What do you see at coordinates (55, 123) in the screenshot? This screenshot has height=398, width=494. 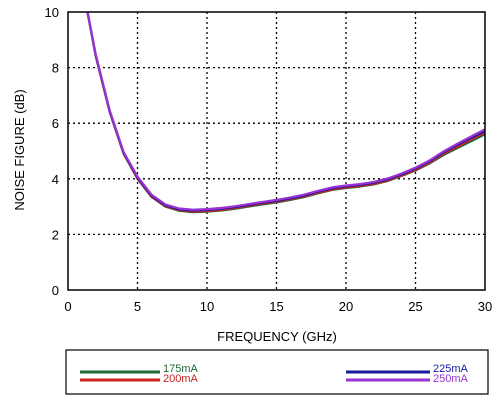 I see `y-tick-label: 6` at bounding box center [55, 123].